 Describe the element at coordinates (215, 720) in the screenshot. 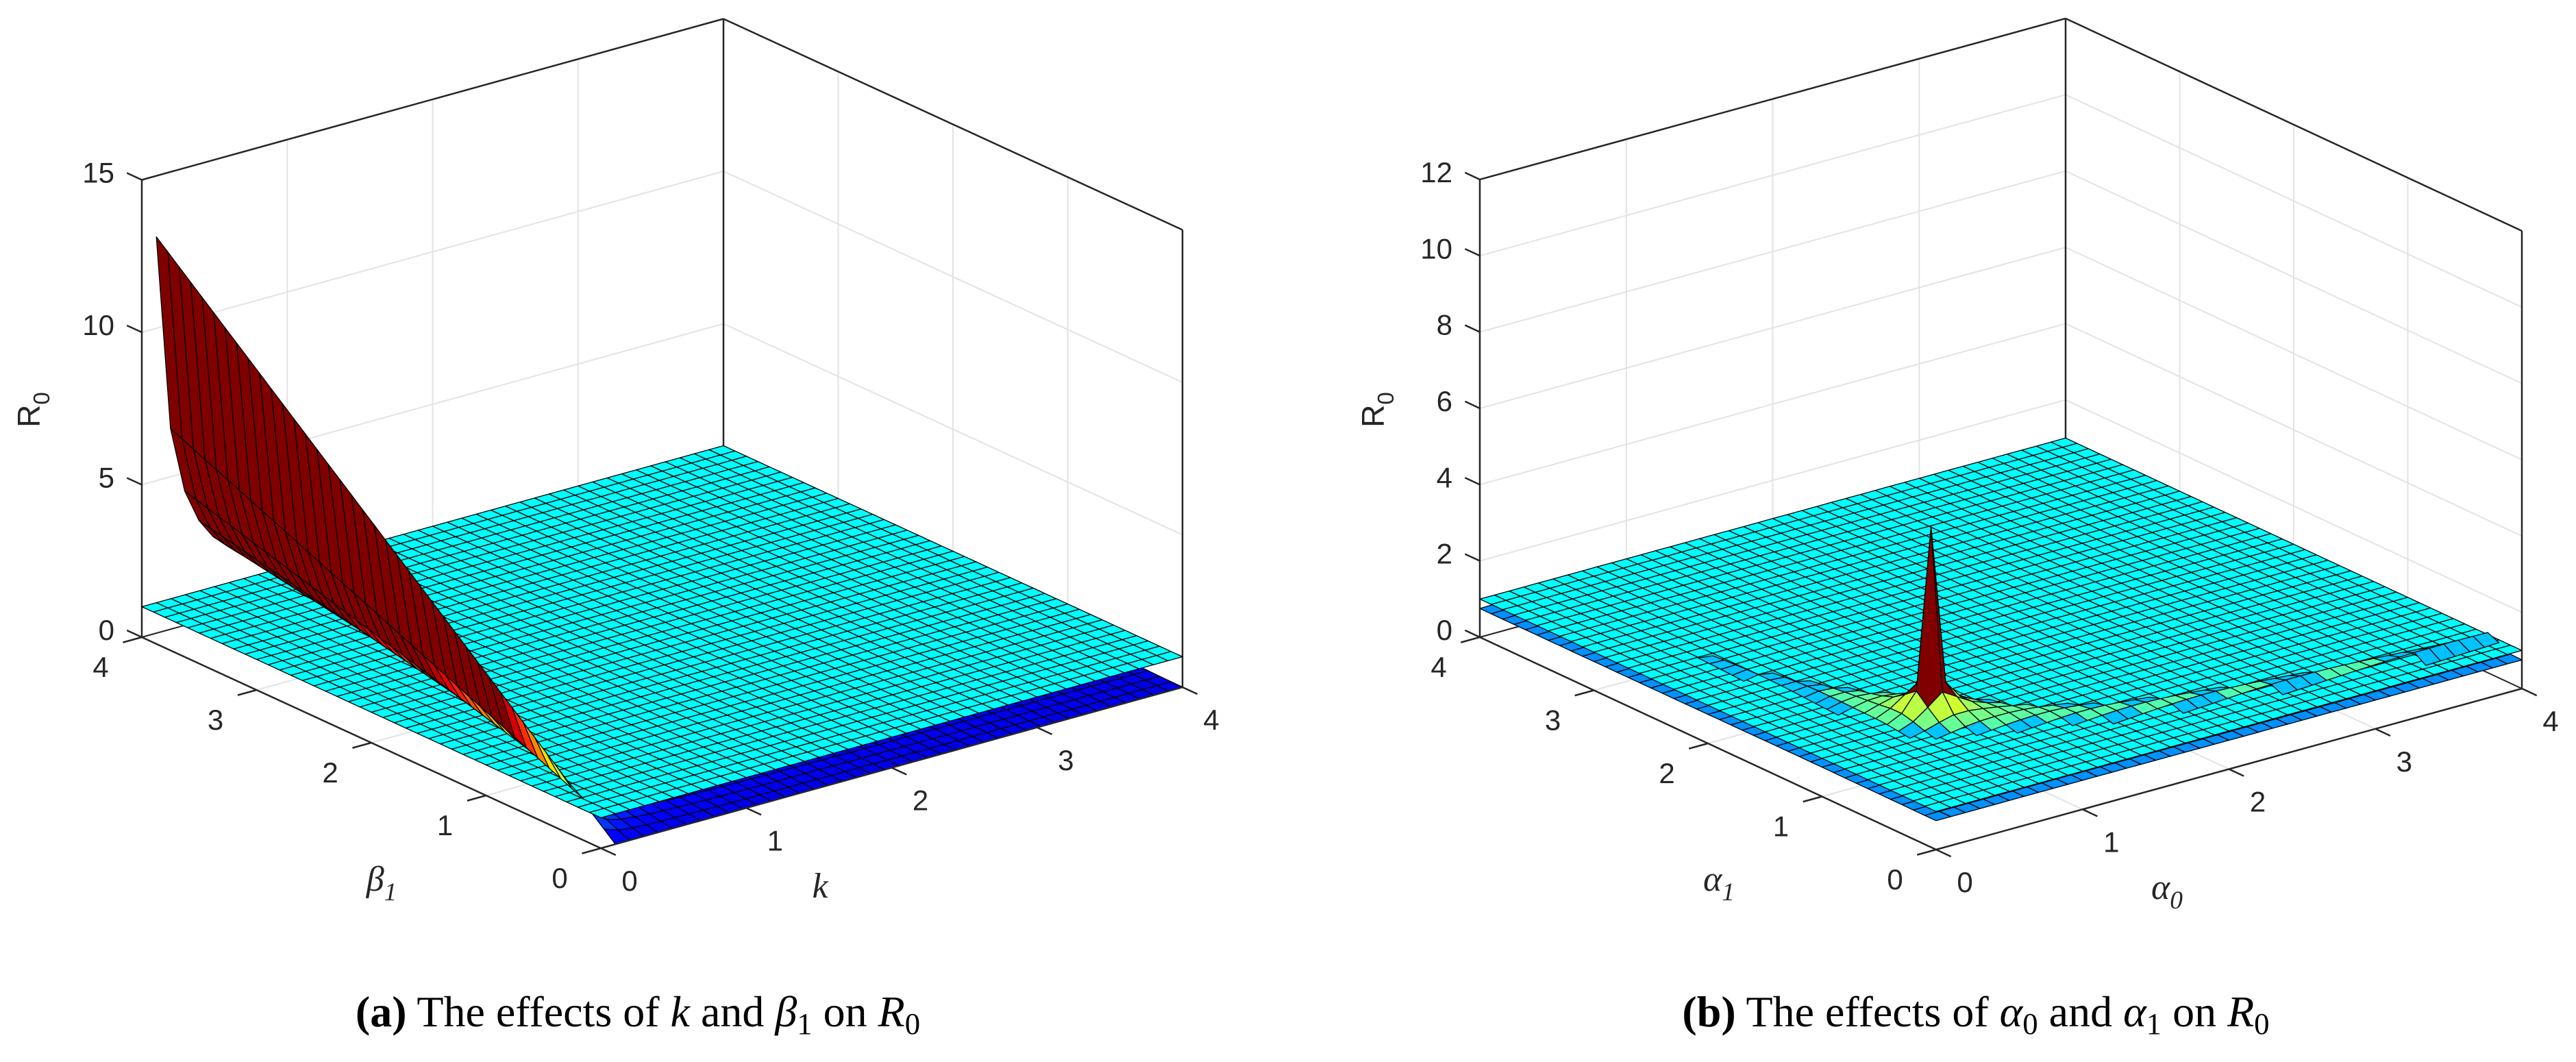

I see `y-tick-label: 3` at that location.